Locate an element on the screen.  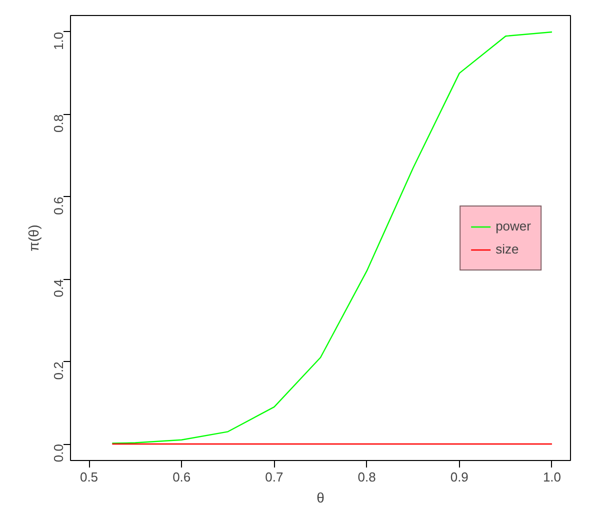
x-tick-label: 0.6 is located at coordinates (181, 477).